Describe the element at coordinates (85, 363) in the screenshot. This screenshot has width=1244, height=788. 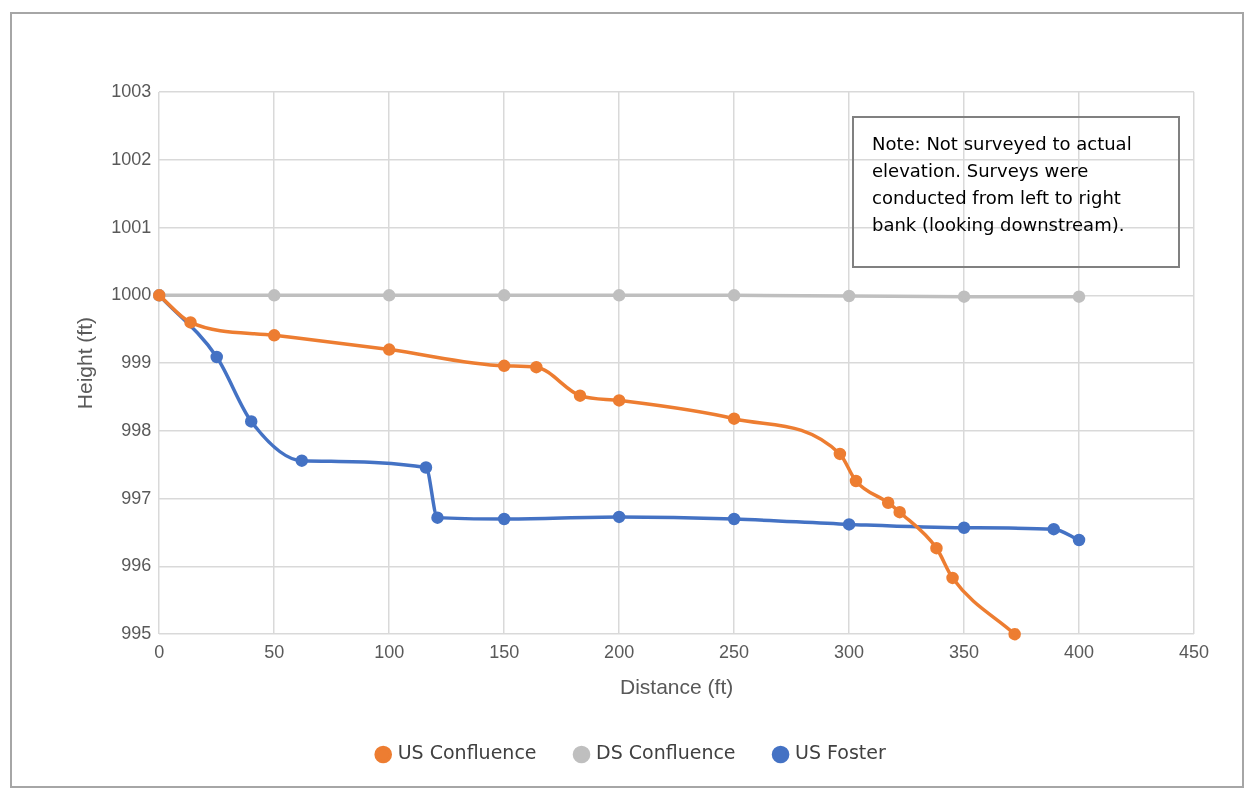
I see `y-axis-title: Height (ft)` at that location.